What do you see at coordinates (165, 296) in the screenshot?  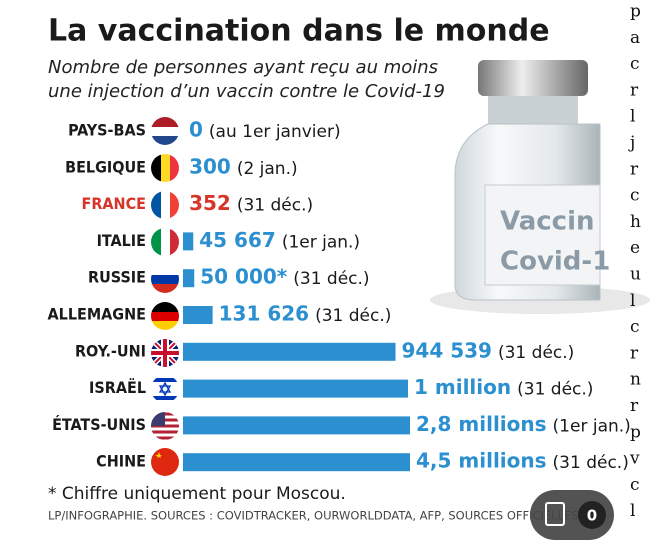 I see `flags` at bounding box center [165, 296].